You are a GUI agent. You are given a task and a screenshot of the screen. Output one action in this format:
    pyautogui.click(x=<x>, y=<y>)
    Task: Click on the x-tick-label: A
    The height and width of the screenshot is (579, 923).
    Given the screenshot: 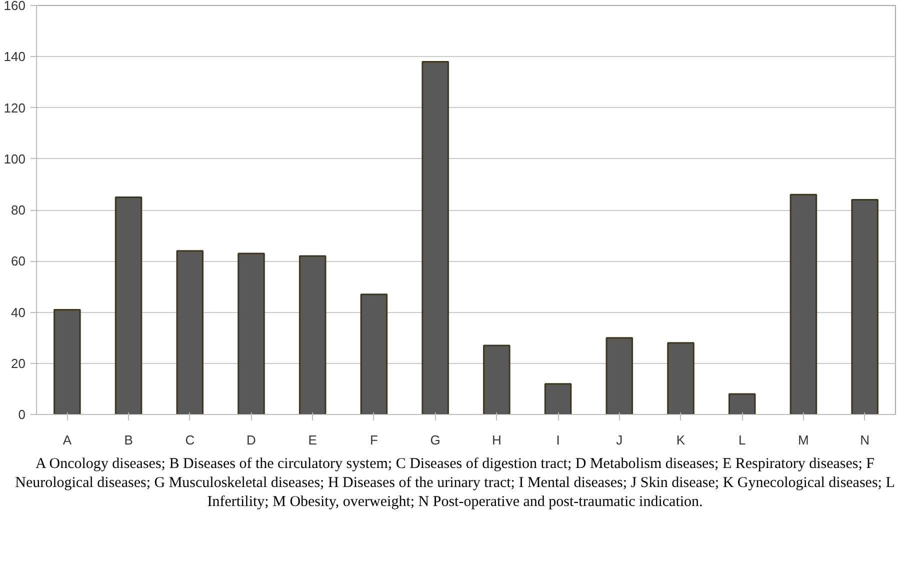 What is the action you would take?
    pyautogui.click(x=67, y=440)
    